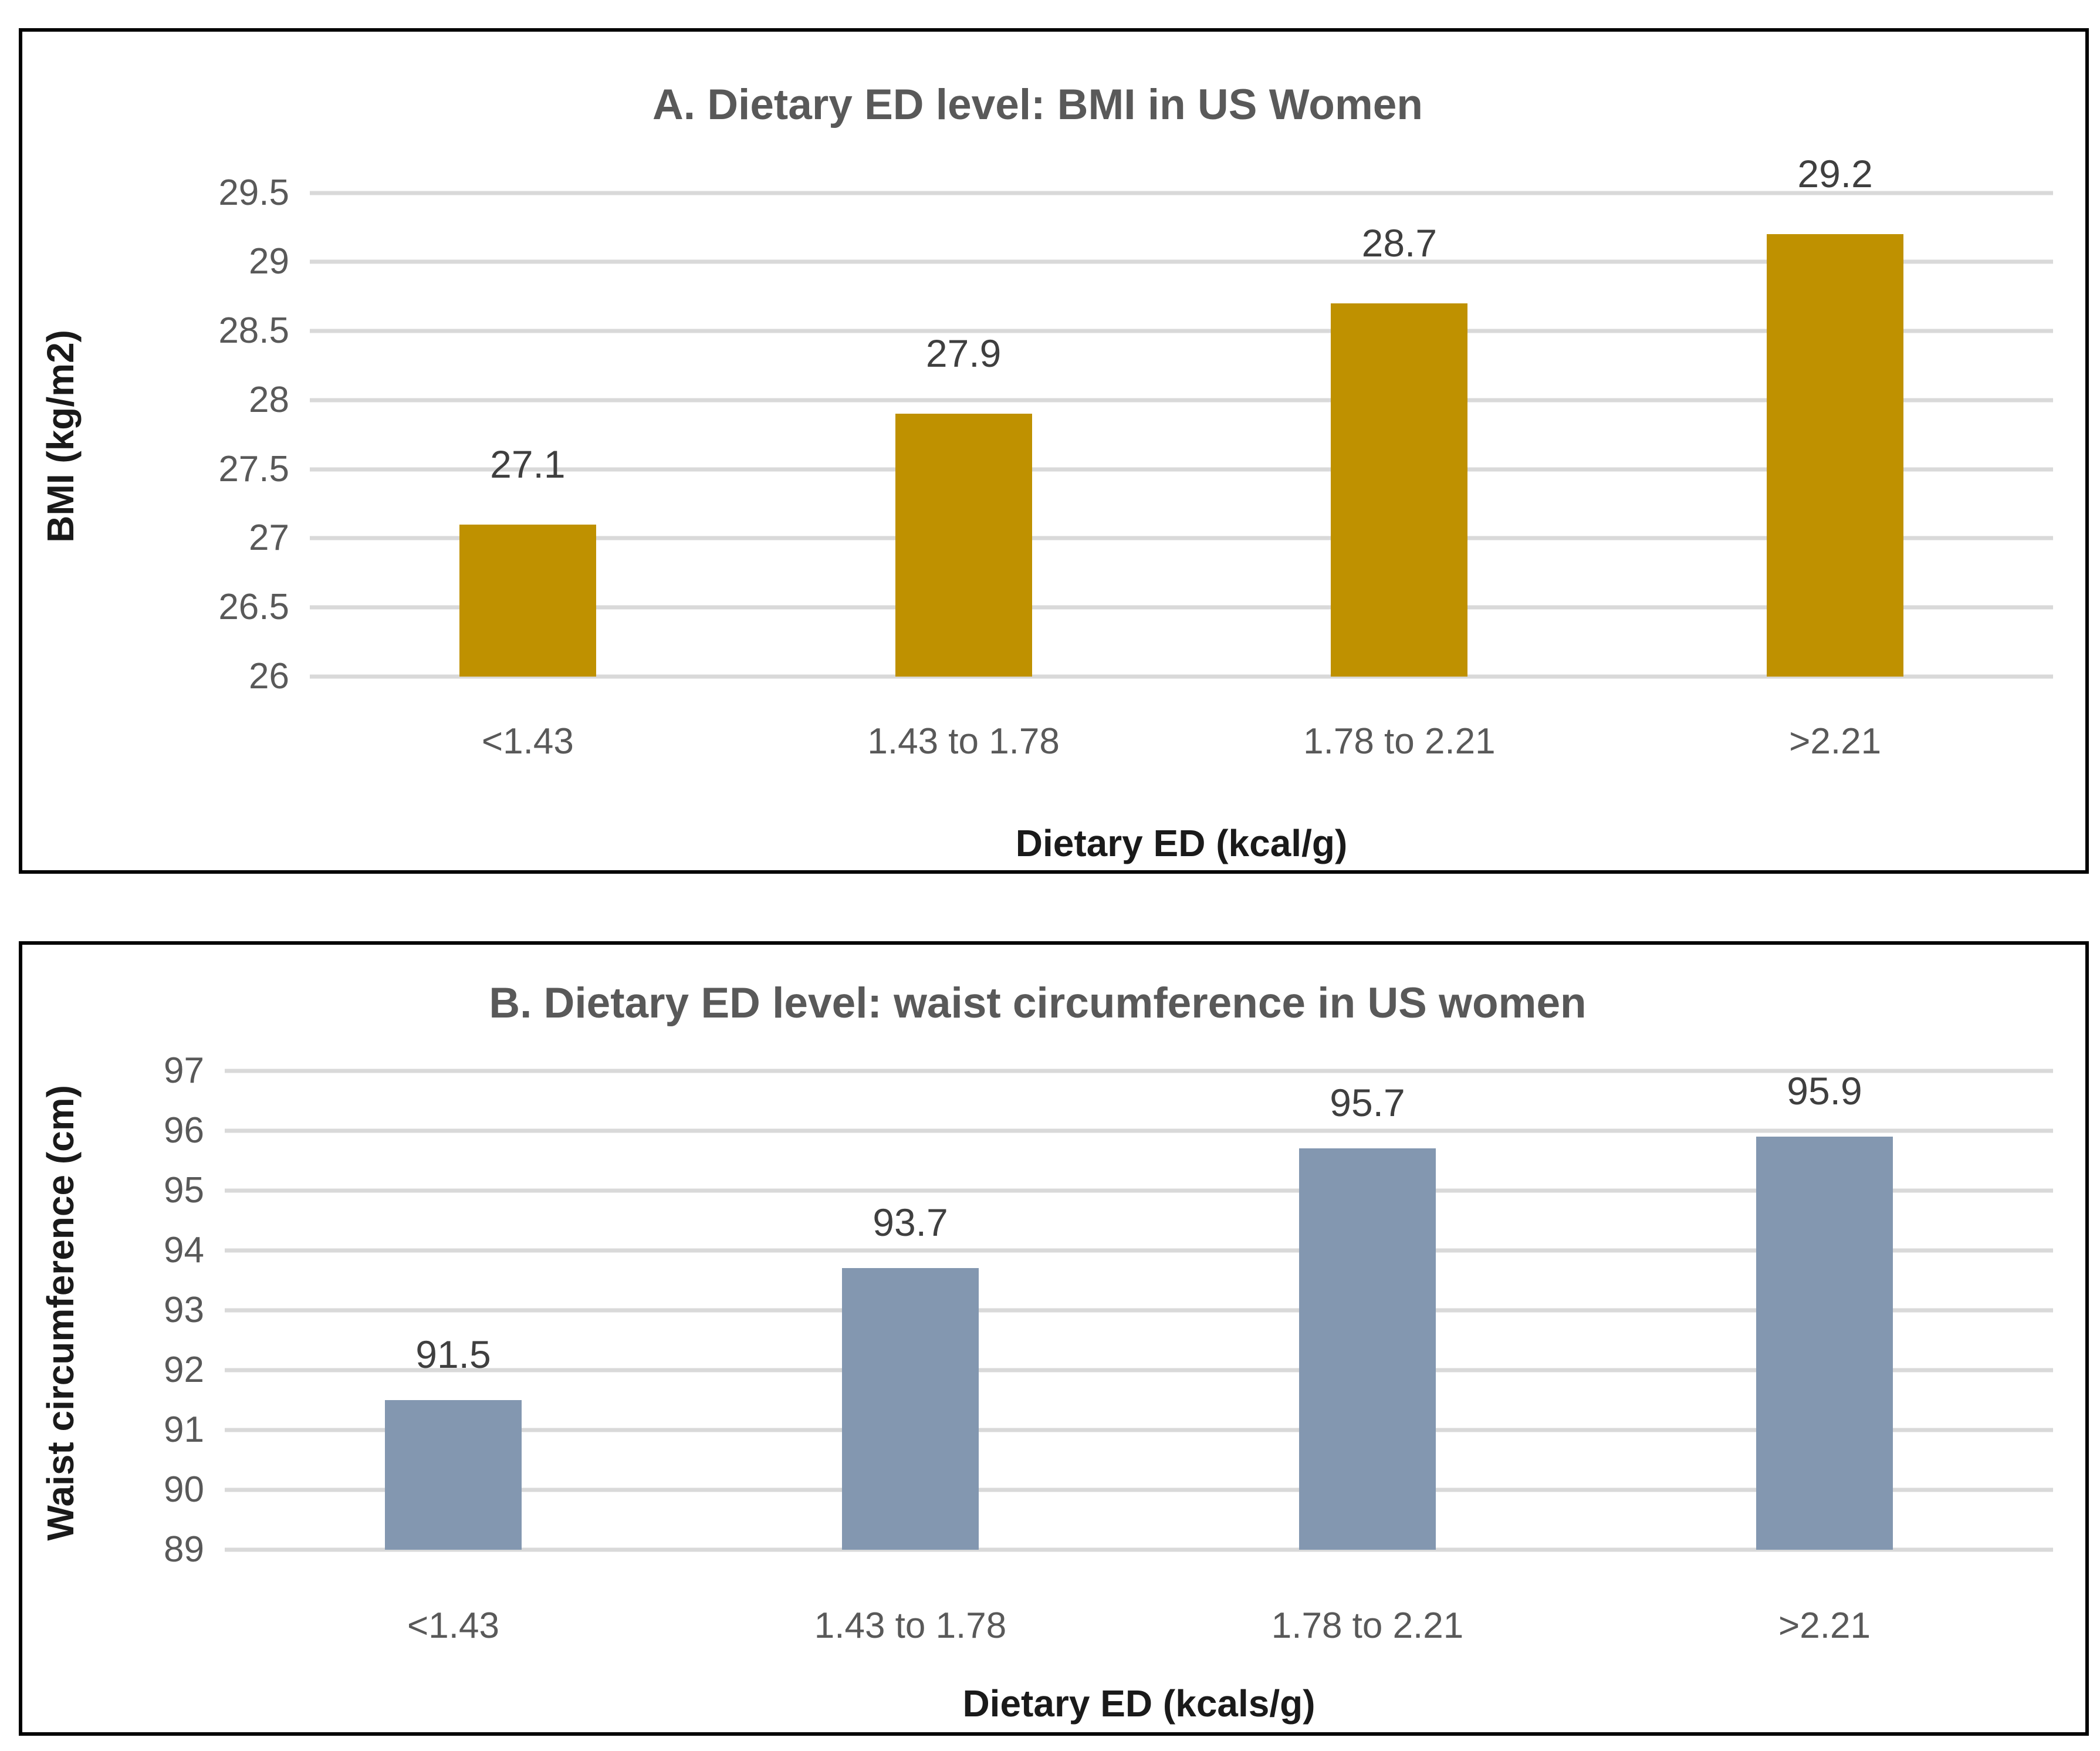 The height and width of the screenshot is (1751, 2100). What do you see at coordinates (1037, 105) in the screenshot?
I see `chart-title: A. Dietary ED level: BMI in US Women` at bounding box center [1037, 105].